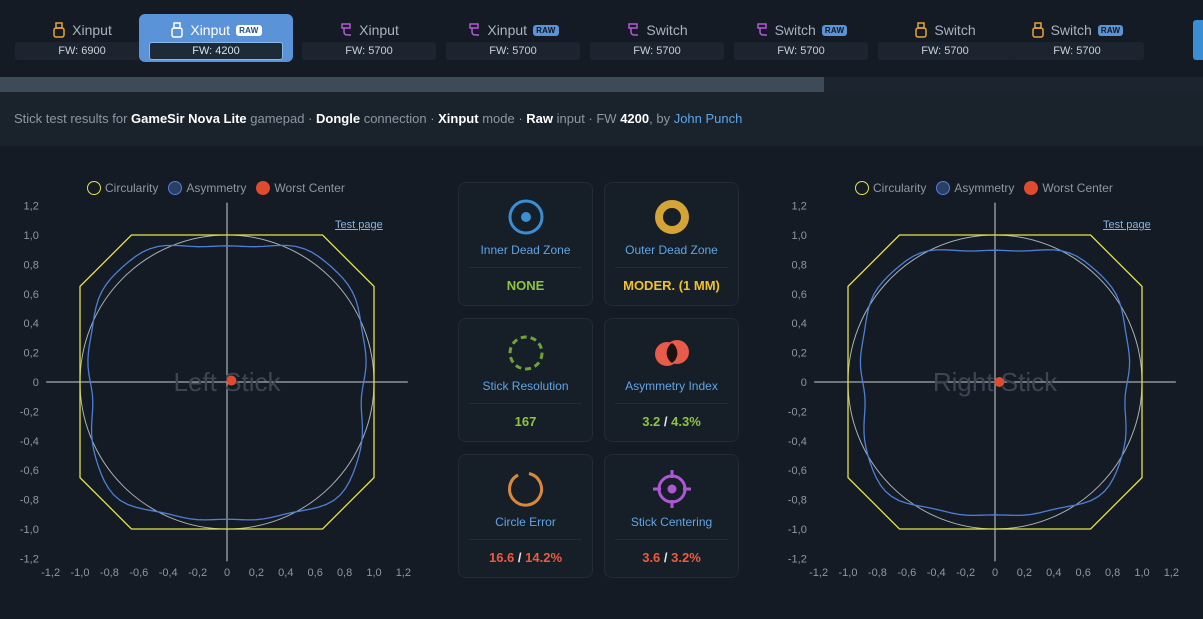 This screenshot has height=619, width=1203. What do you see at coordinates (36, 383) in the screenshot?
I see `y-tick-label: 0` at bounding box center [36, 383].